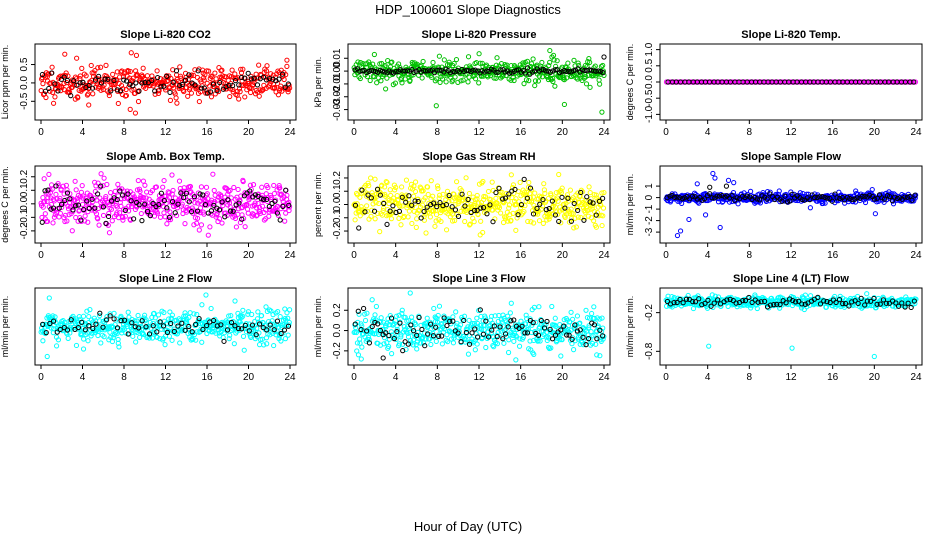 This screenshot has height=540, width=936. I want to click on y-tick-label: -0.8, so click(649, 351).